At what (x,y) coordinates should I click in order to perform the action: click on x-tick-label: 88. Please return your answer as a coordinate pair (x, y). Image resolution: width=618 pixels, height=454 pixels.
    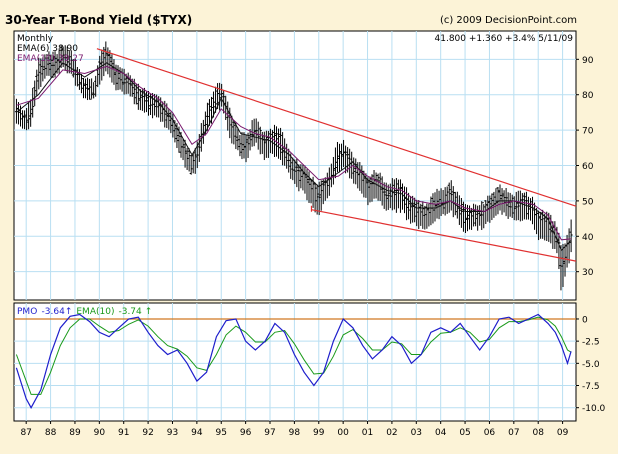
    Looking at the image, I should click on (51, 433).